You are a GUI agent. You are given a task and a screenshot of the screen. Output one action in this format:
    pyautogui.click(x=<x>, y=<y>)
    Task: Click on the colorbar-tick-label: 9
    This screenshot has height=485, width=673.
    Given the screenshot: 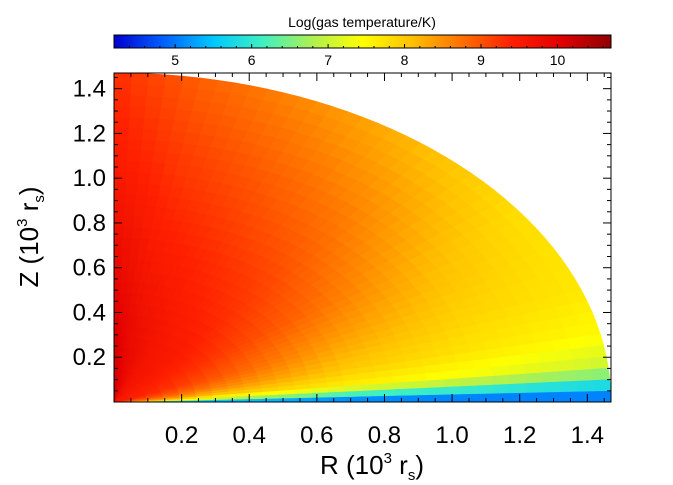 What is the action you would take?
    pyautogui.click(x=481, y=60)
    